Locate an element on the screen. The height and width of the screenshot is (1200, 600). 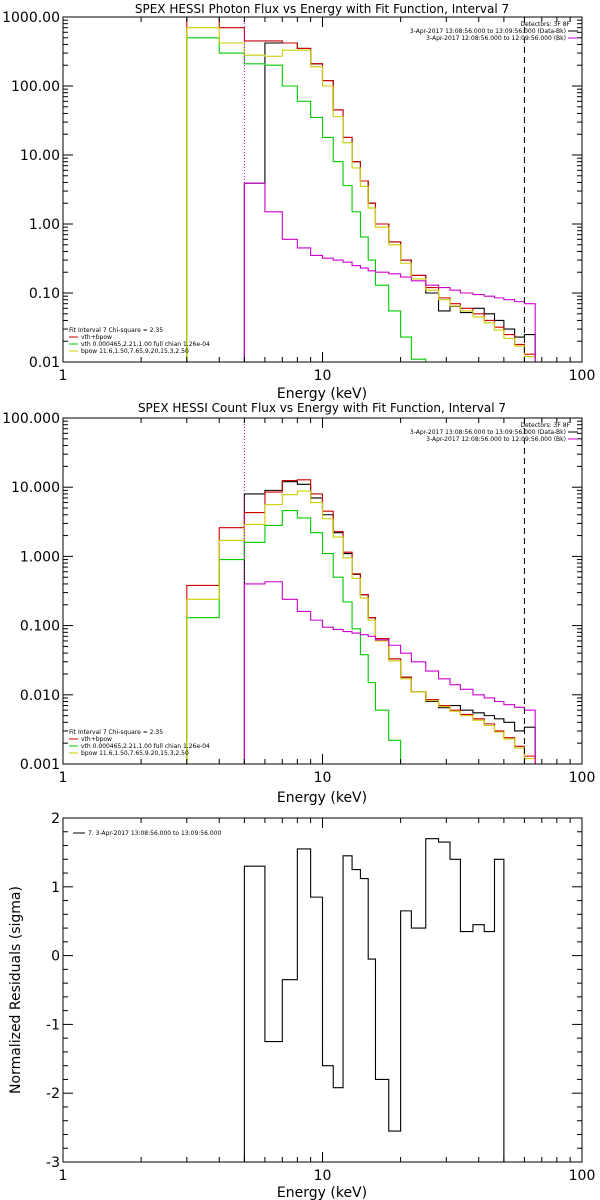
y-tick-label: 100.000 is located at coordinates (31, 419).